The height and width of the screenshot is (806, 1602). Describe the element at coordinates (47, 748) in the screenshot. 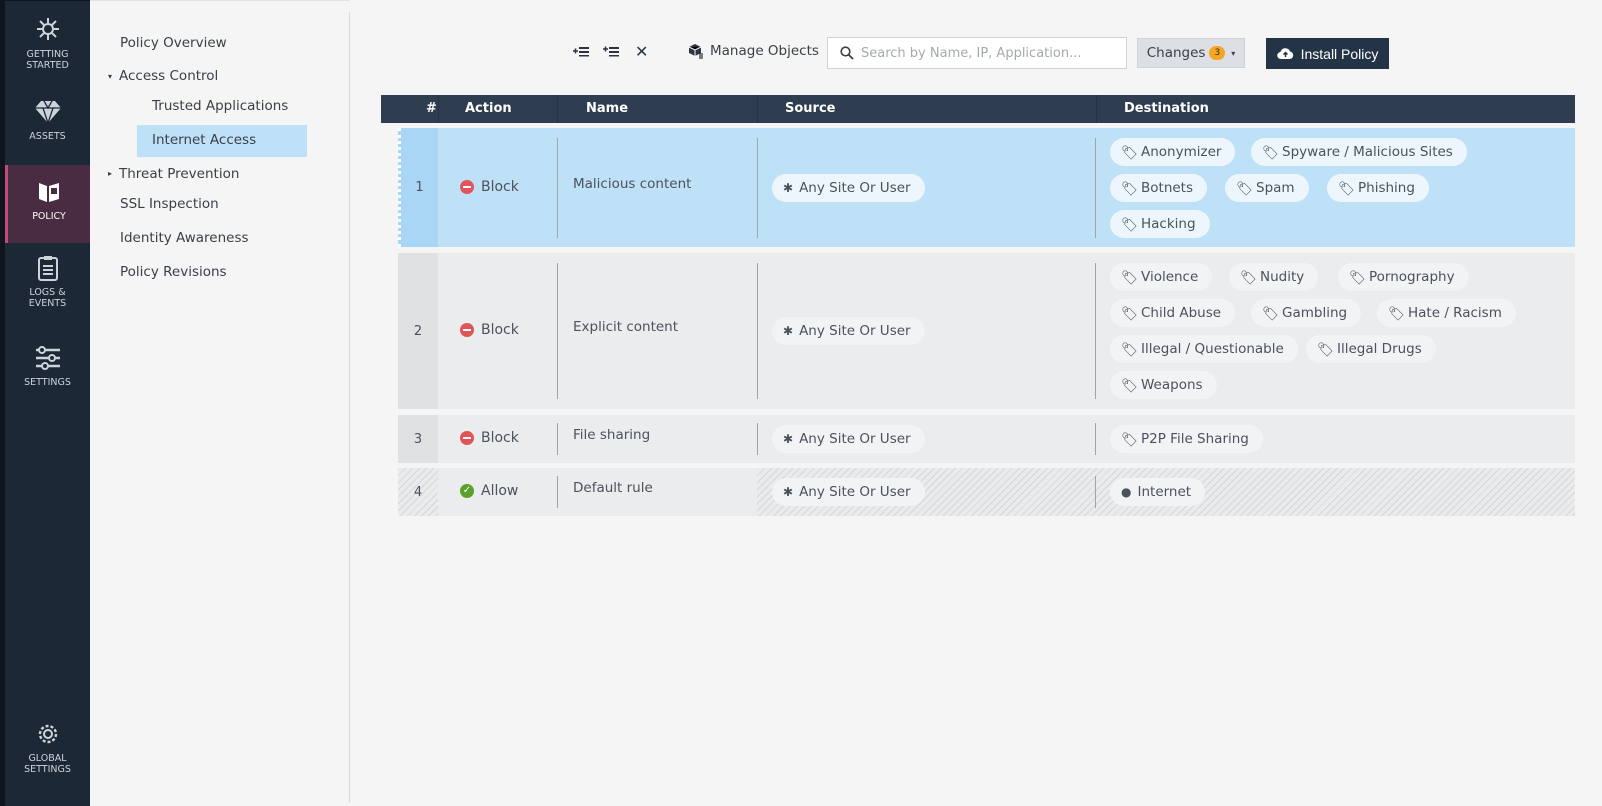

I see `rail-item-global-settings: GLOBAL SETTINGS` at that location.